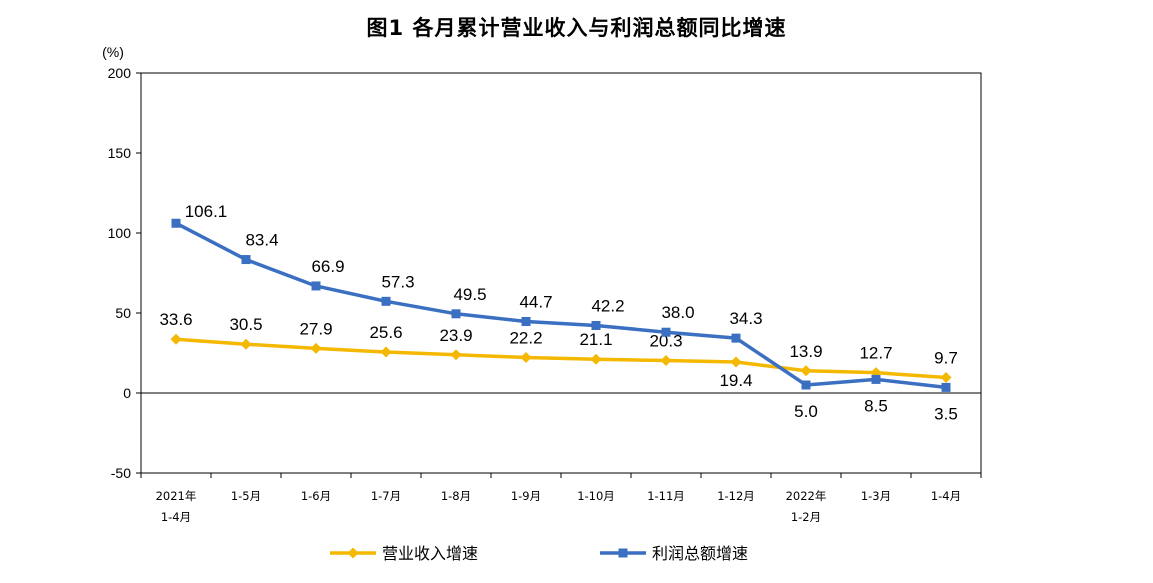 This screenshot has width=1153, height=583. Describe the element at coordinates (327, 266) in the screenshot. I see `data-label: 66.9` at that location.